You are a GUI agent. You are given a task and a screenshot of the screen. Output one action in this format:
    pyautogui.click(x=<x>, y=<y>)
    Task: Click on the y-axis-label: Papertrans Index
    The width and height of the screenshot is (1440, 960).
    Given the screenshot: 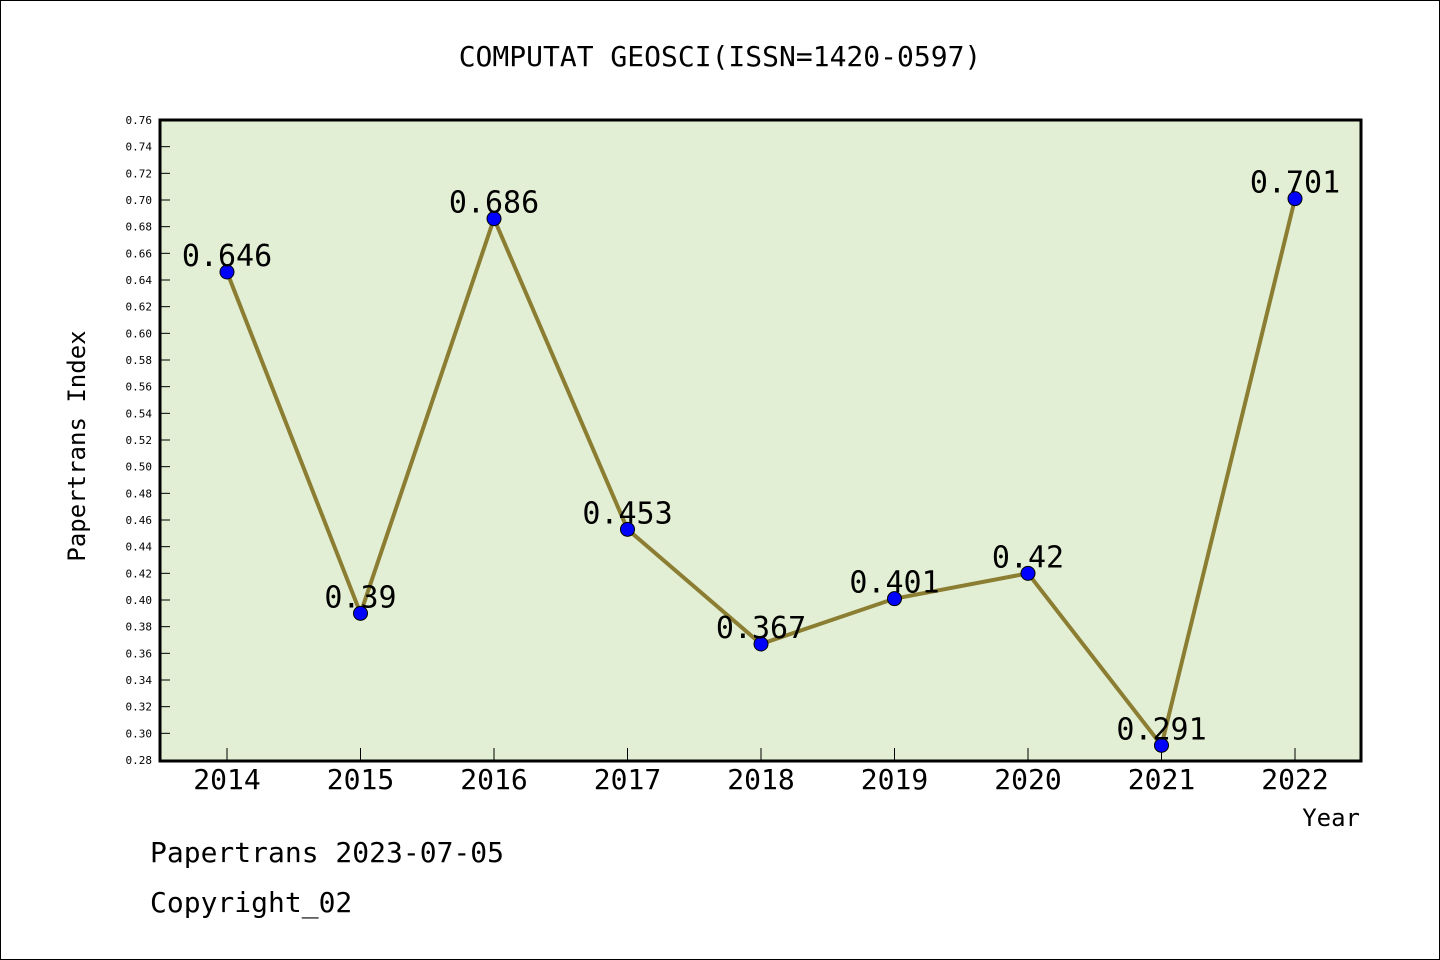 What is the action you would take?
    pyautogui.click(x=77, y=445)
    